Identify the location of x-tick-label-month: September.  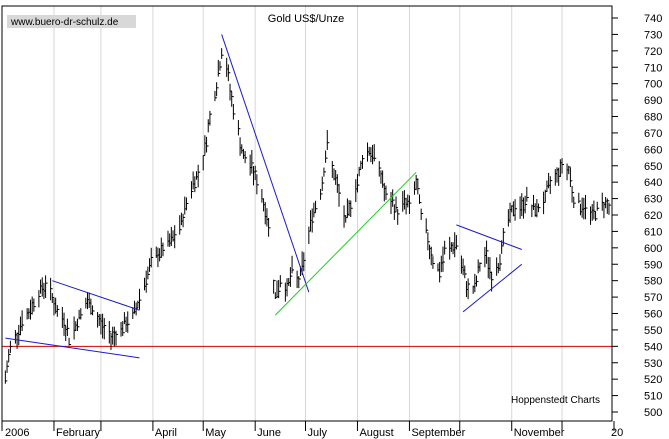
(438, 433).